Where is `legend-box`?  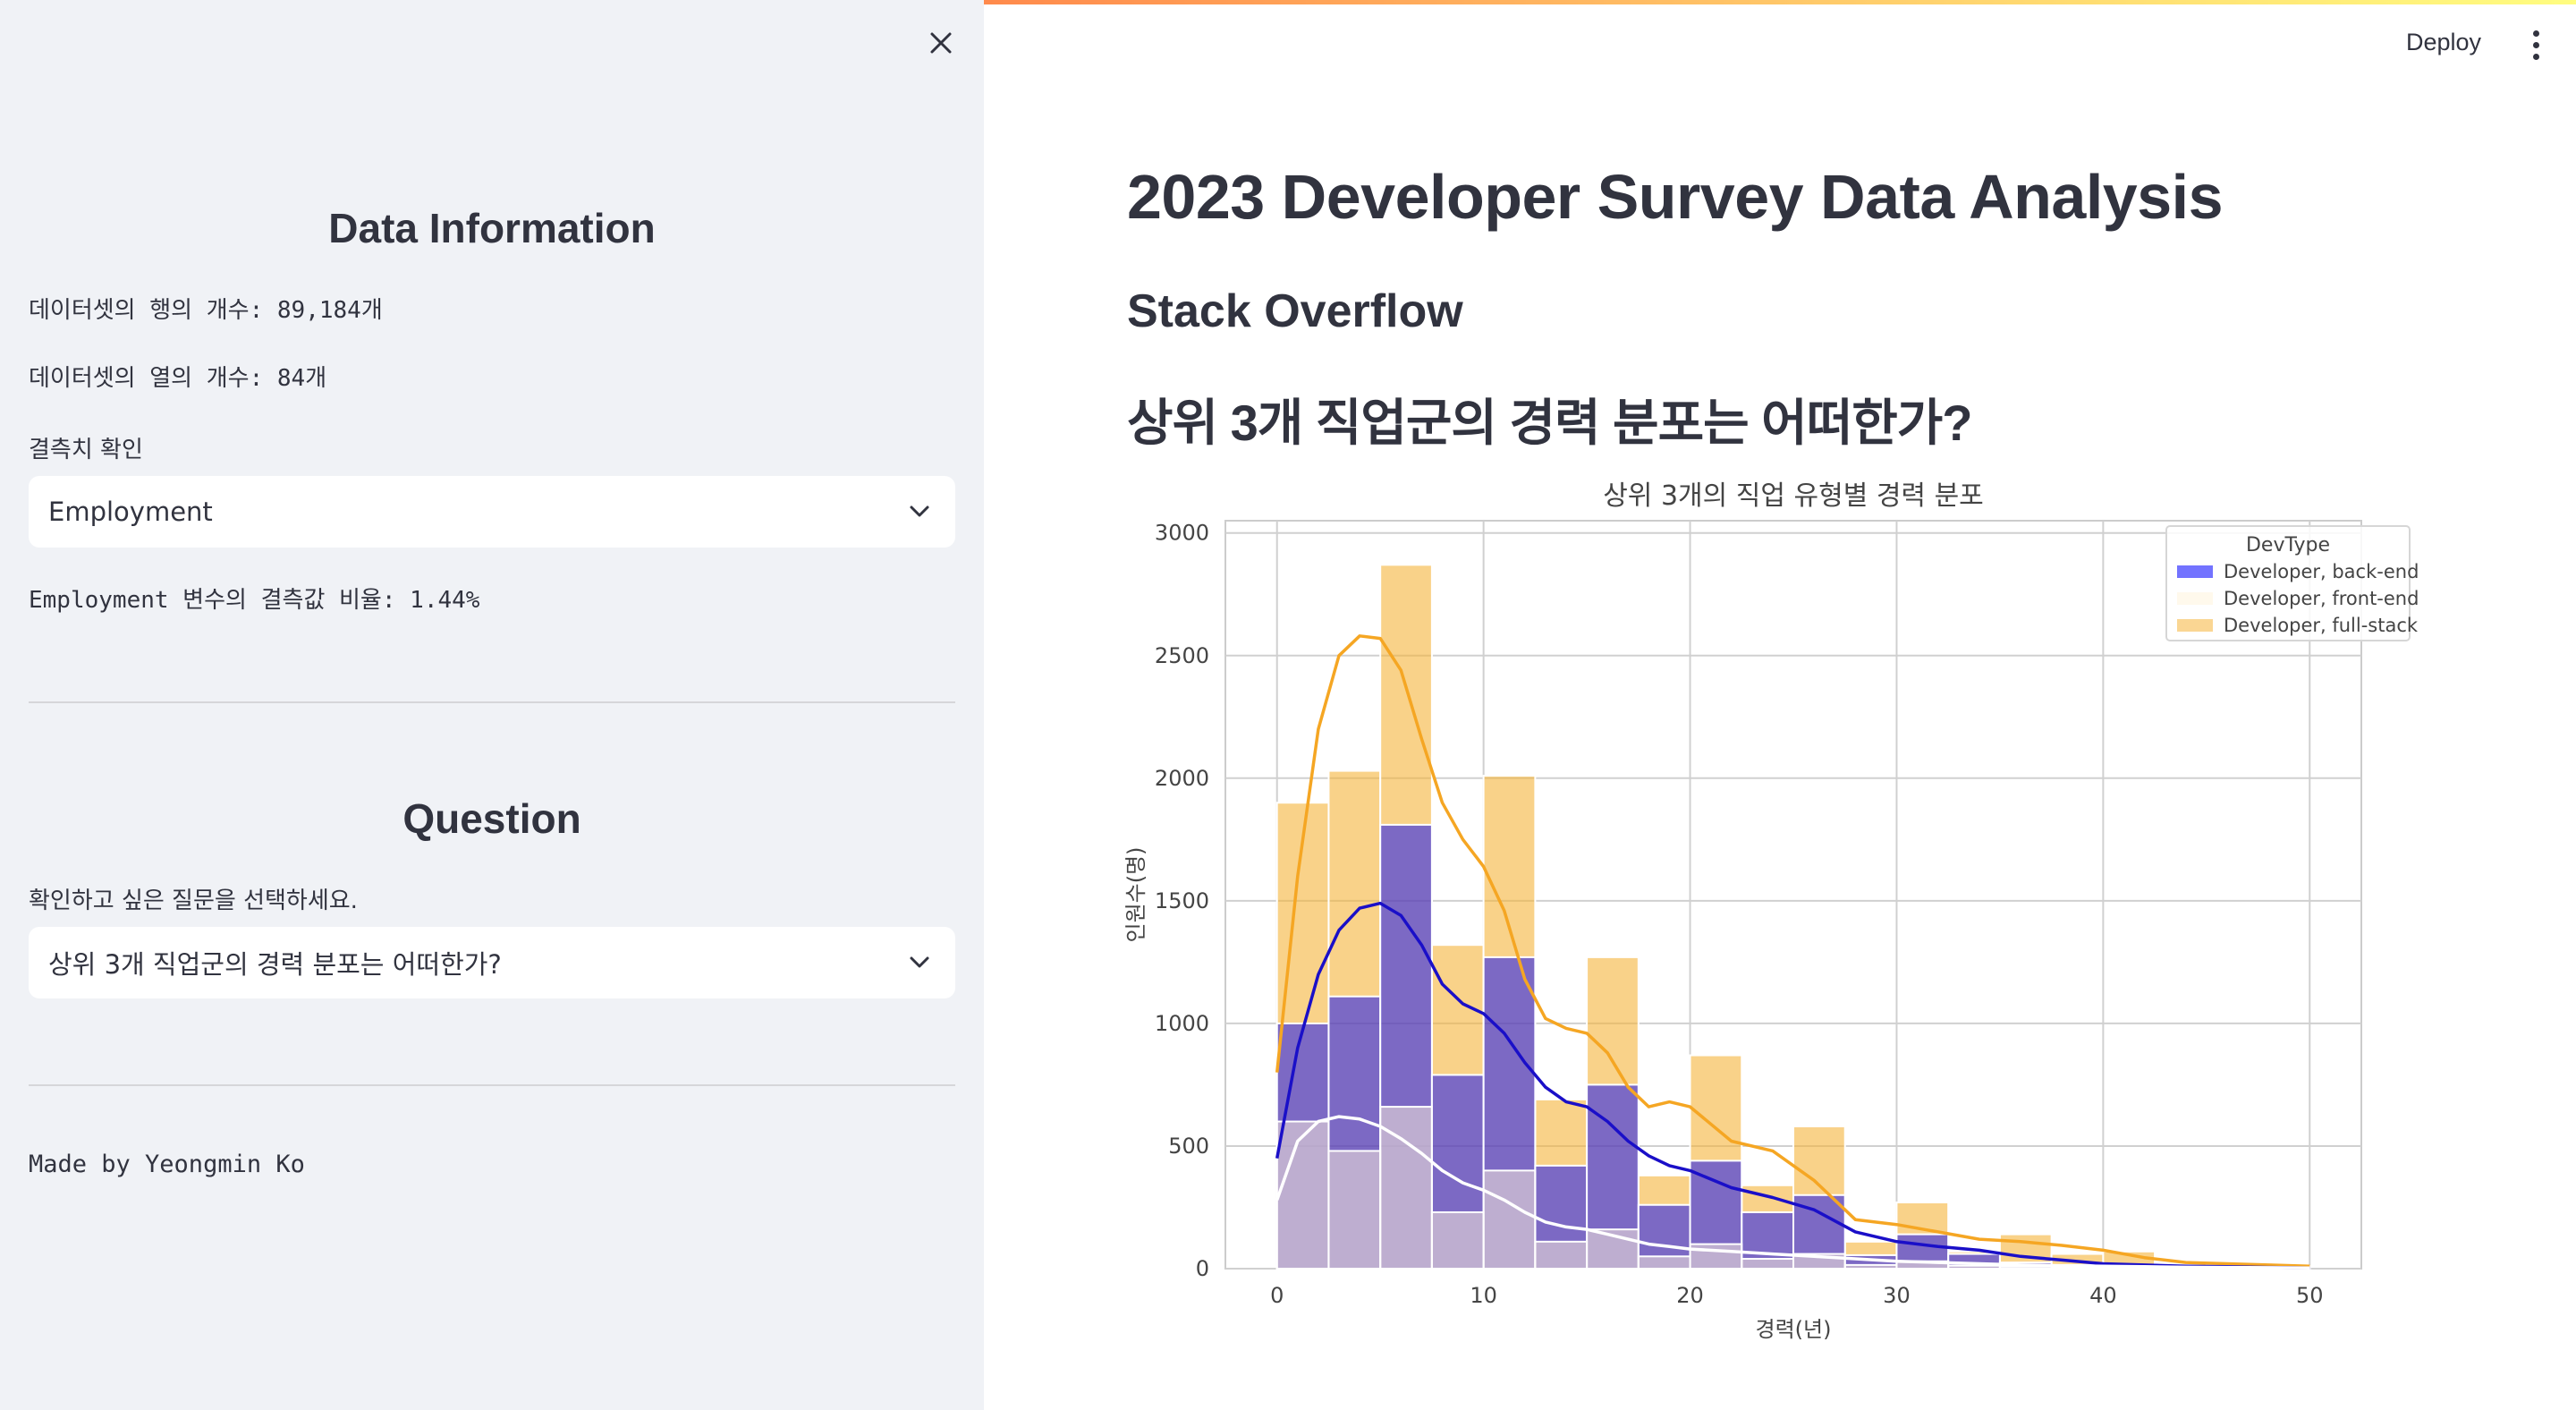 legend-box is located at coordinates (2288, 583).